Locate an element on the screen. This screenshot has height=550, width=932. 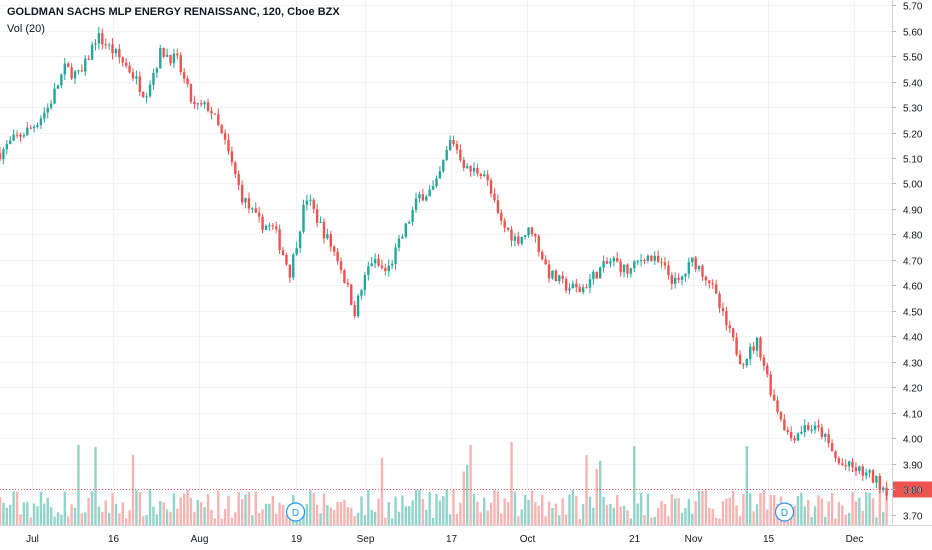
time-axis: Jul 16 Aug 19 Sep 17 Oct 21 Nov 15 Dec is located at coordinates (444, 539).